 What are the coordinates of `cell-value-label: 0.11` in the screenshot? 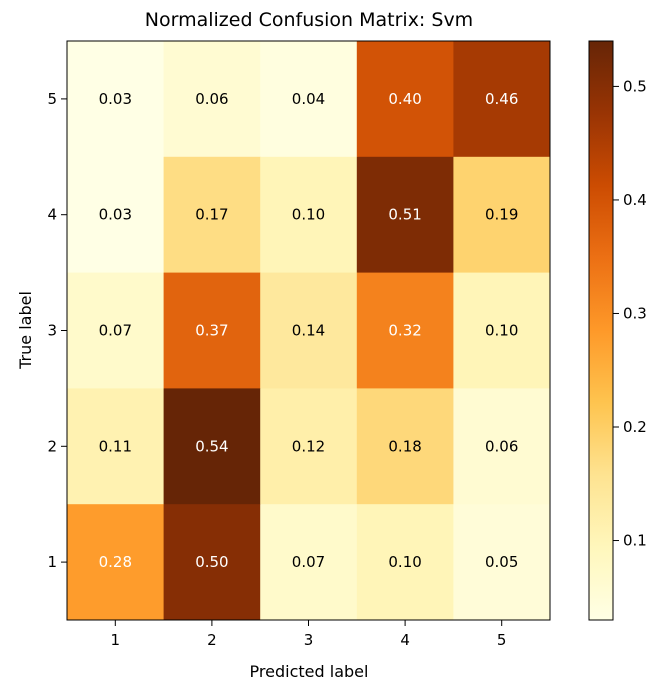 It's located at (115, 446).